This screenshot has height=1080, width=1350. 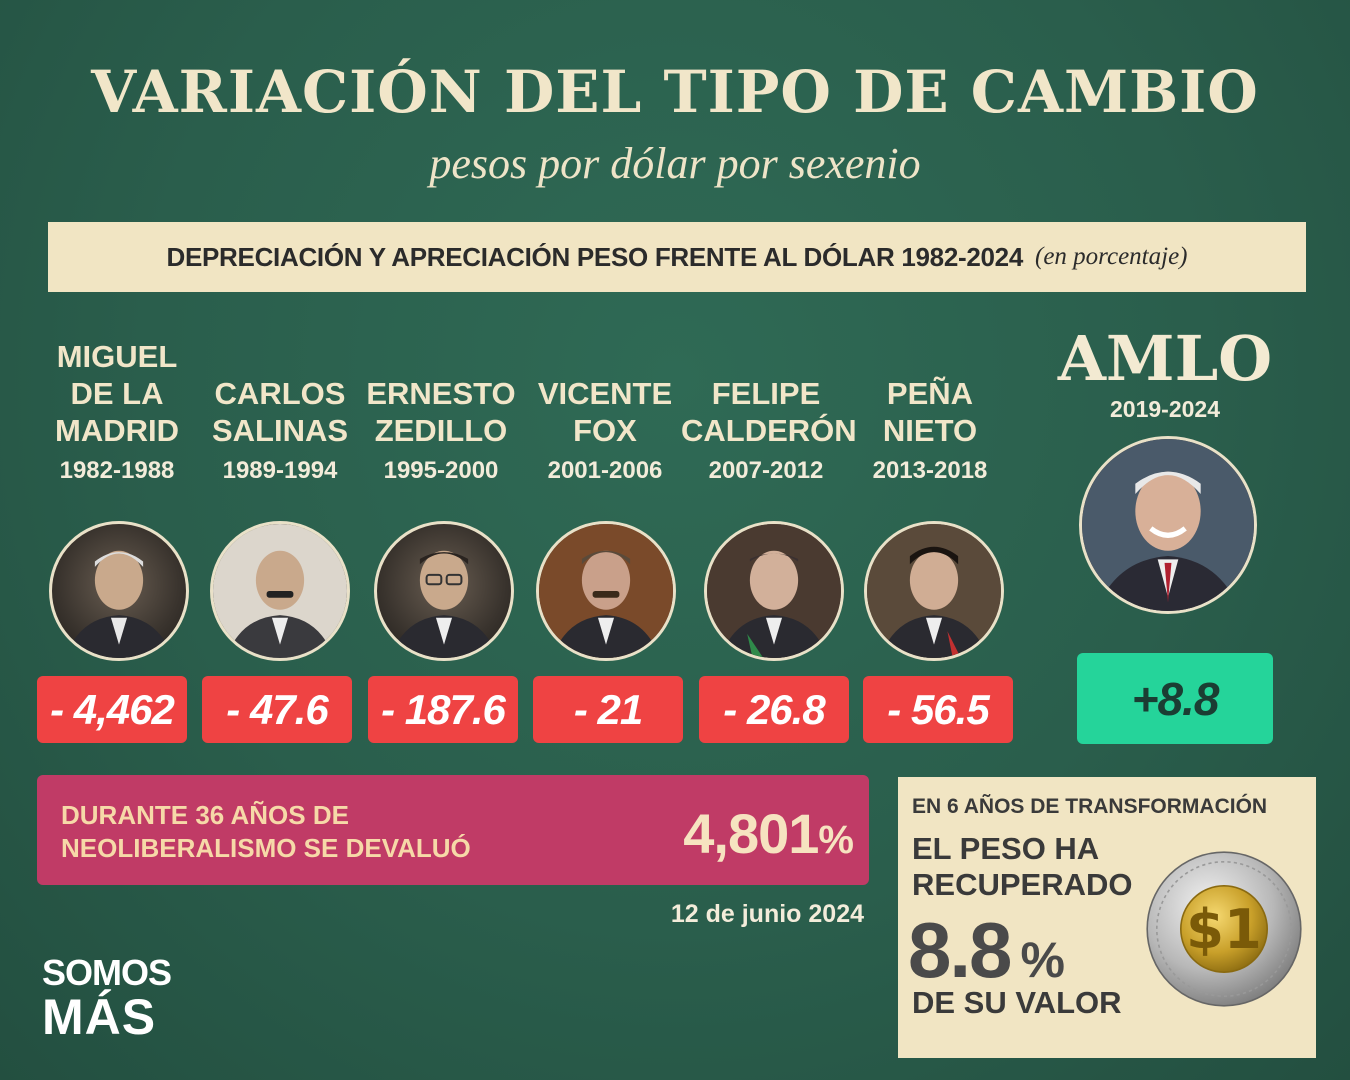 What do you see at coordinates (605, 412) in the screenshot?
I see `president-name: VICENTE FOX` at bounding box center [605, 412].